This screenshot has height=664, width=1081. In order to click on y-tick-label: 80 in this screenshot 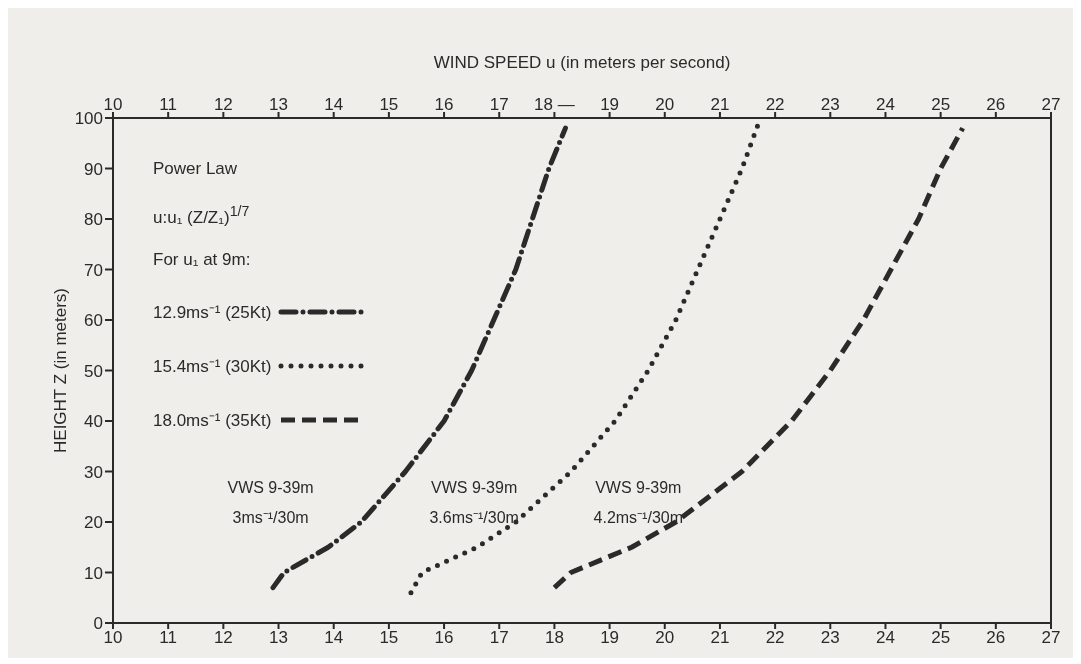, I will do `click(93, 220)`.